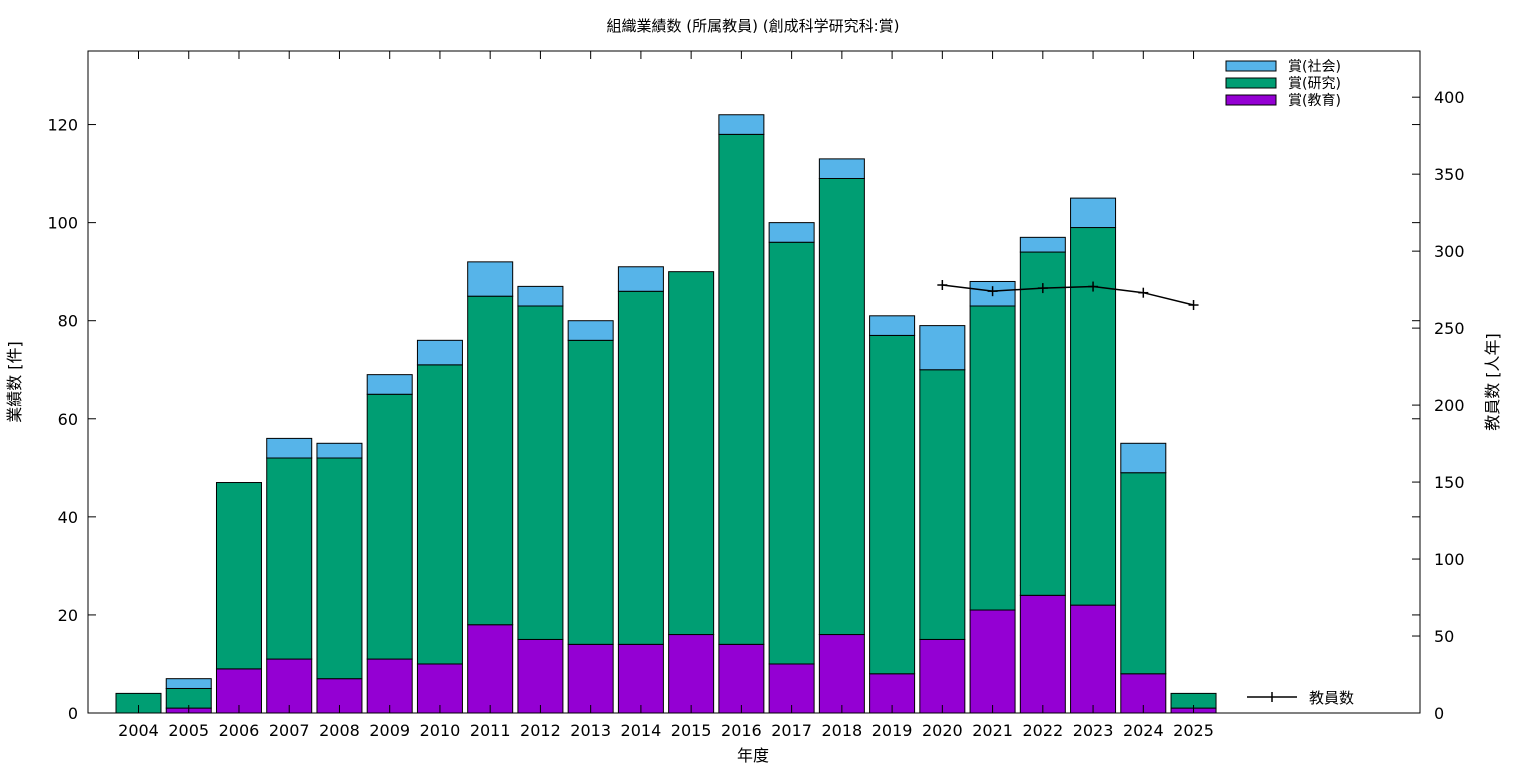  Describe the element at coordinates (992, 730) in the screenshot. I see `x-tick-label: 2021` at that location.